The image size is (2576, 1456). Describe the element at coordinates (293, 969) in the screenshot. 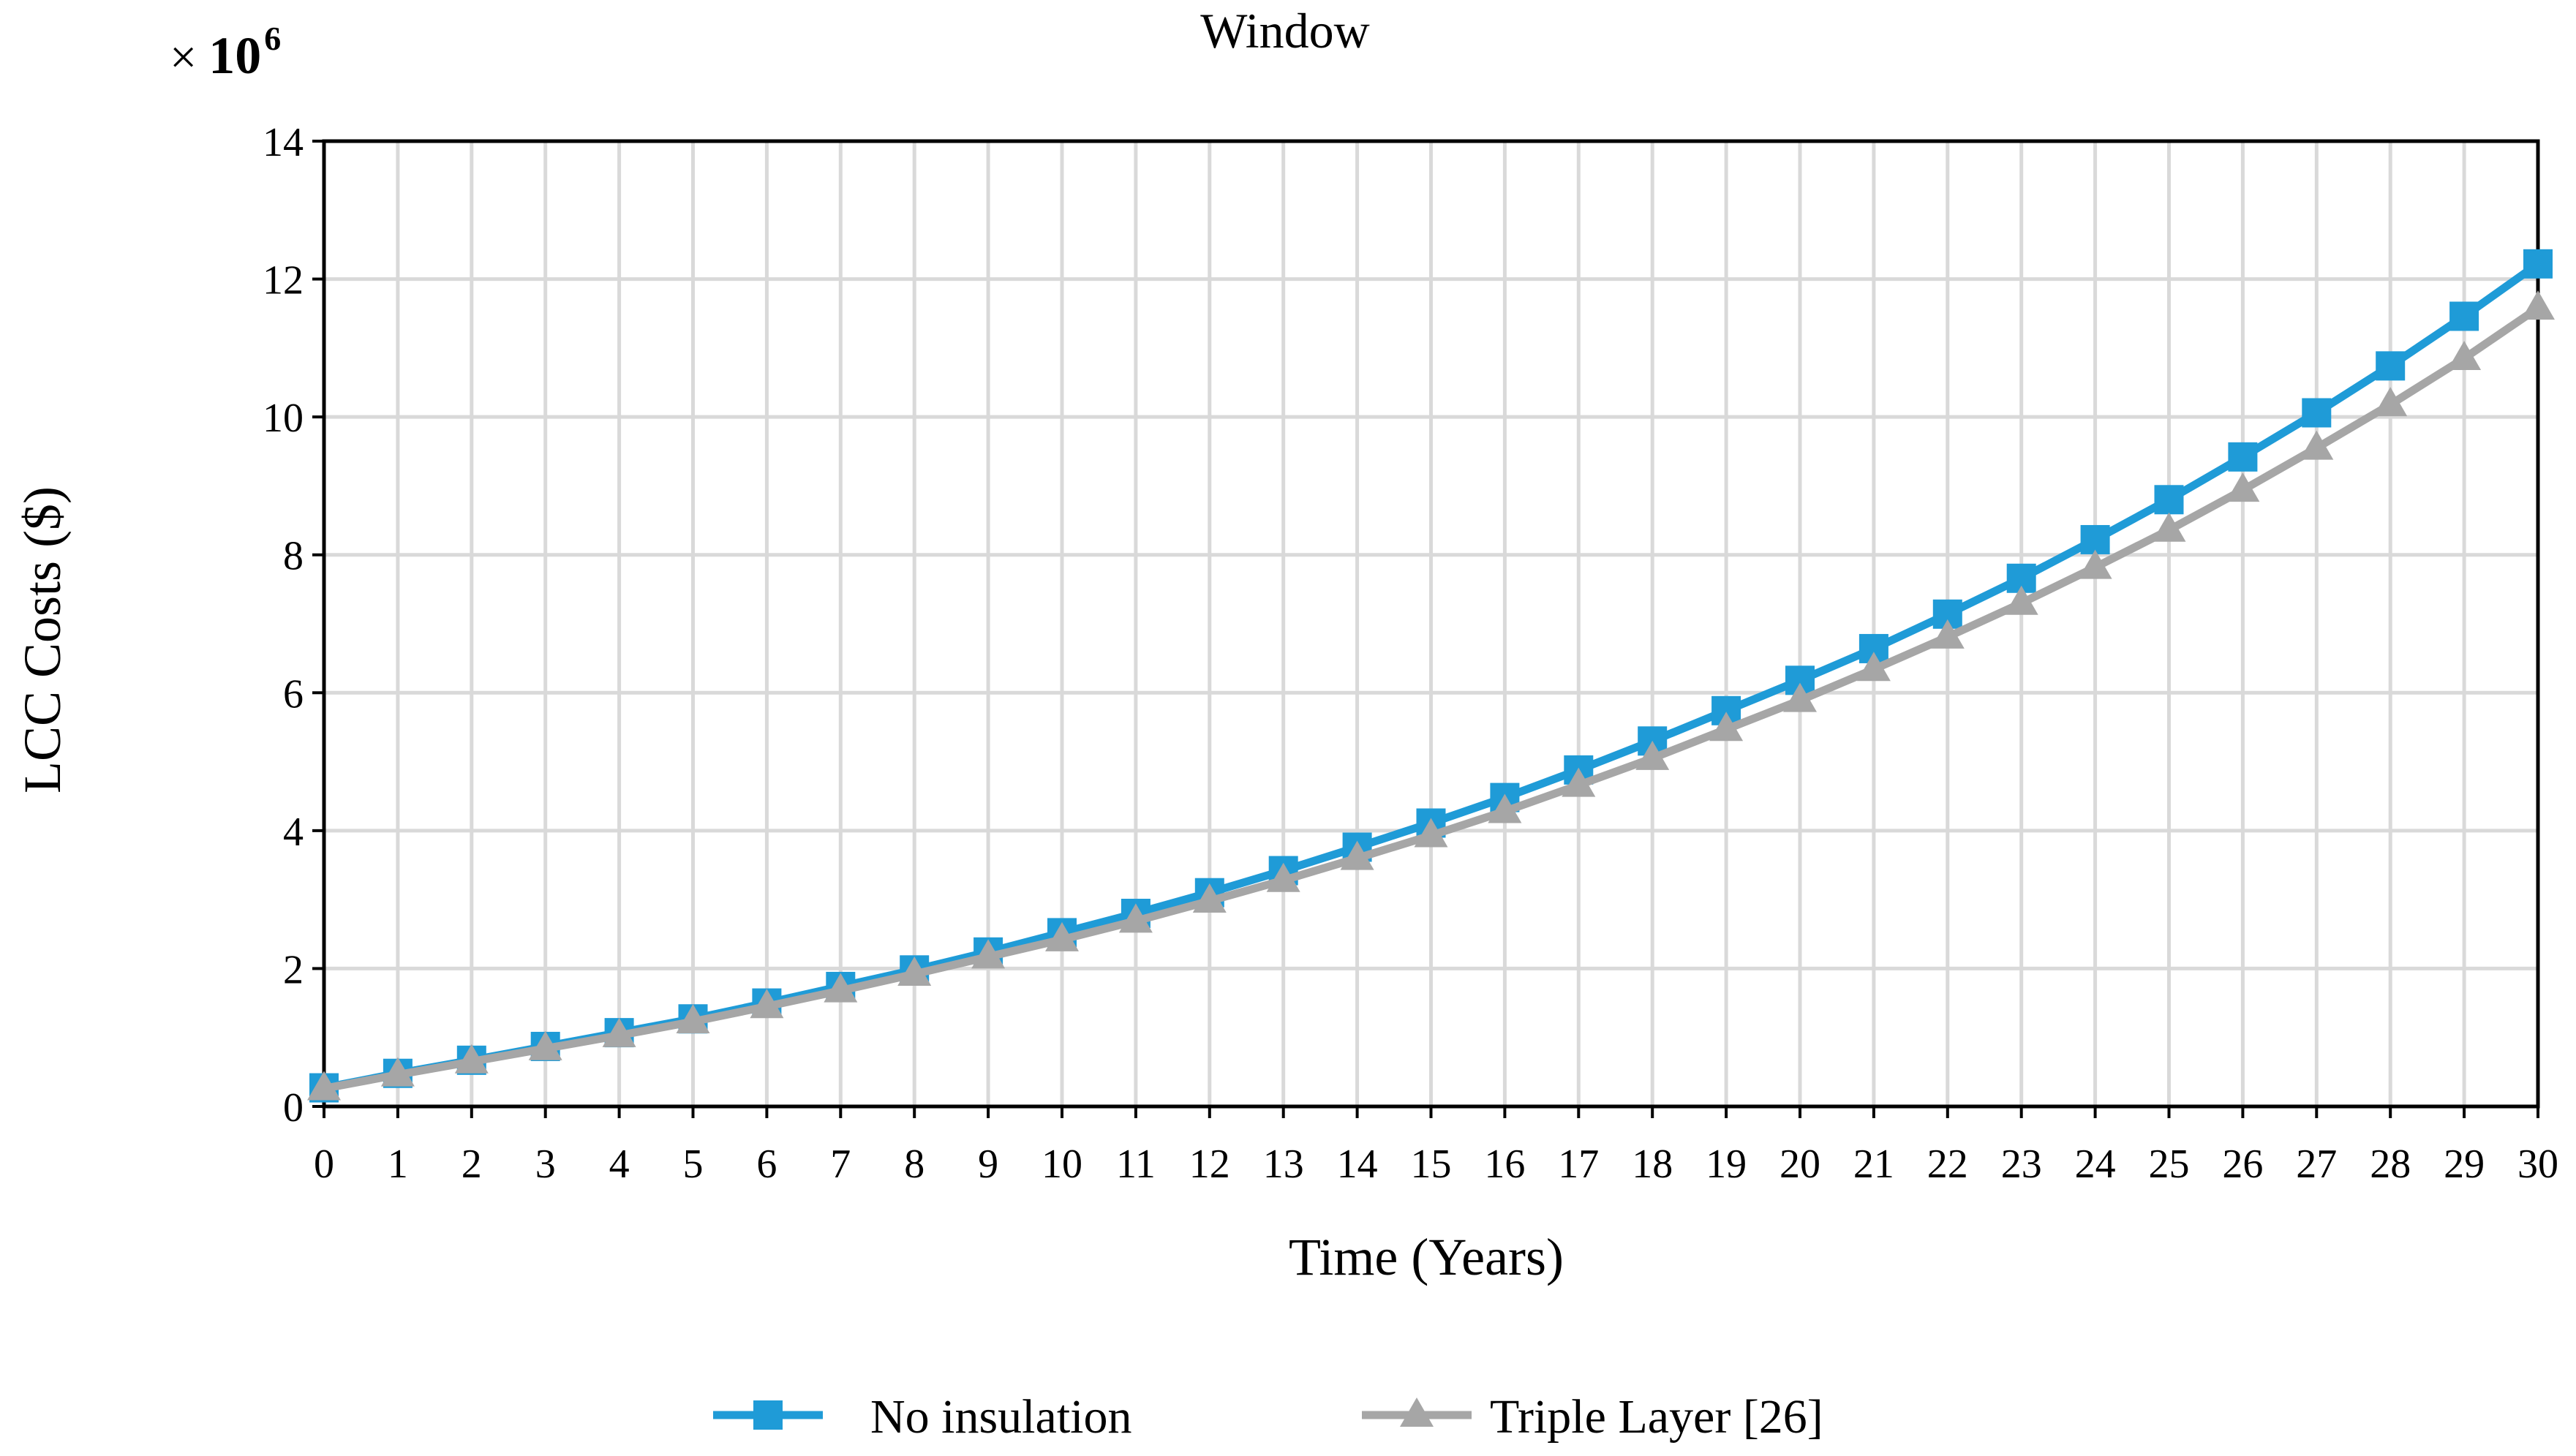

I see `y-tick-label: 2` at that location.